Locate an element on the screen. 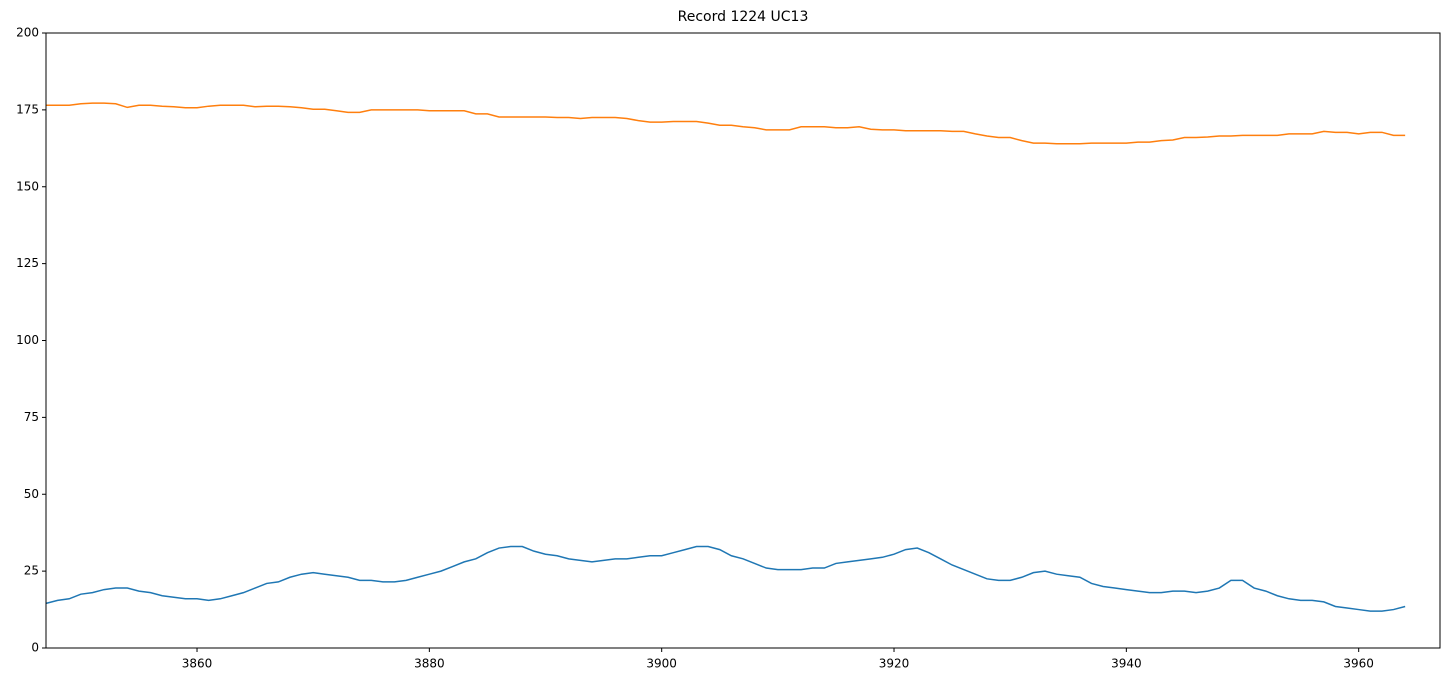 This screenshot has width=1451, height=682. x-tick-label: 3900 is located at coordinates (661, 664).